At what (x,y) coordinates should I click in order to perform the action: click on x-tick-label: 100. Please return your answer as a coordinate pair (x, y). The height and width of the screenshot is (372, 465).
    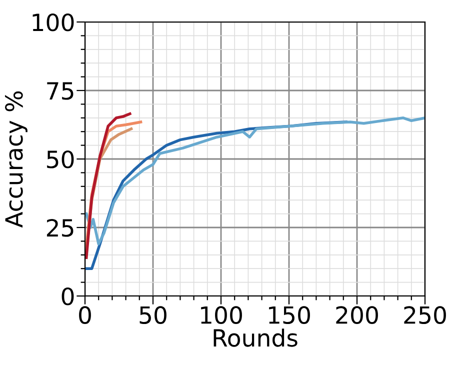
    Looking at the image, I should click on (221, 315).